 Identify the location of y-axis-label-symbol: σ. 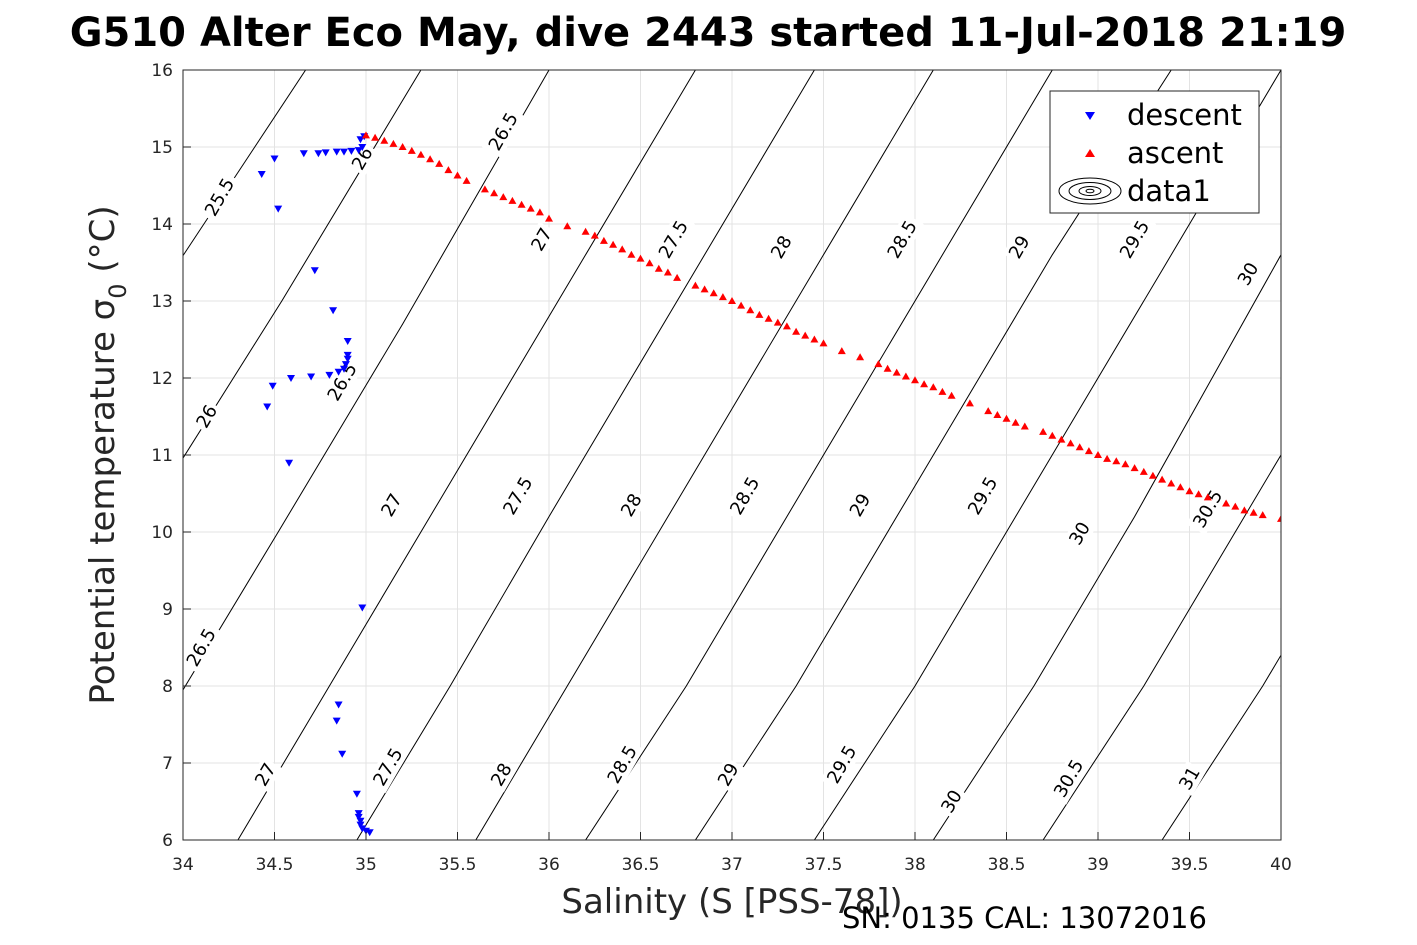
(103, 310).